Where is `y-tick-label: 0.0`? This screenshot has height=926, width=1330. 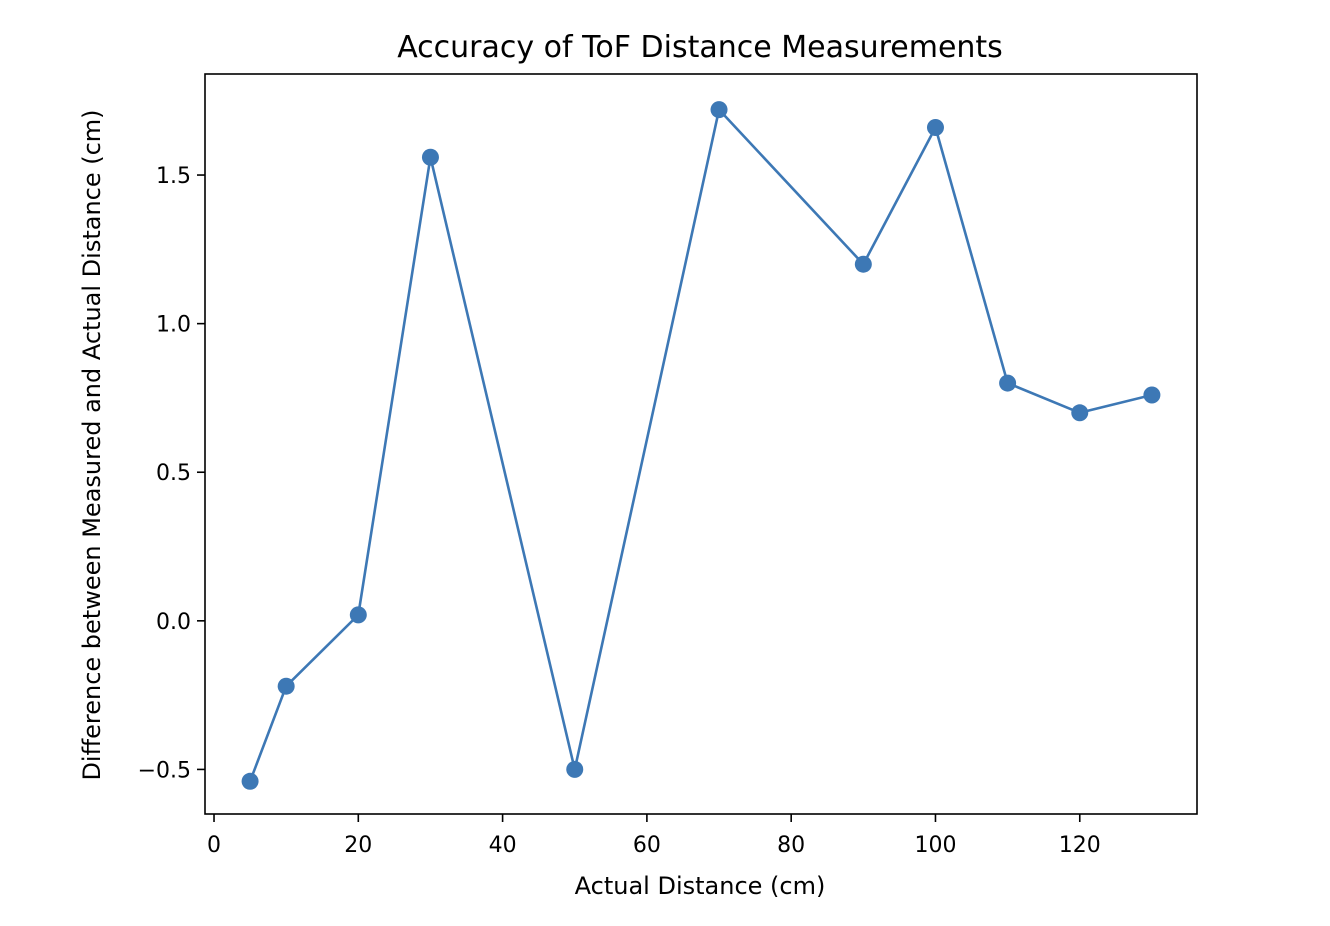 y-tick-label: 0.0 is located at coordinates (173, 622).